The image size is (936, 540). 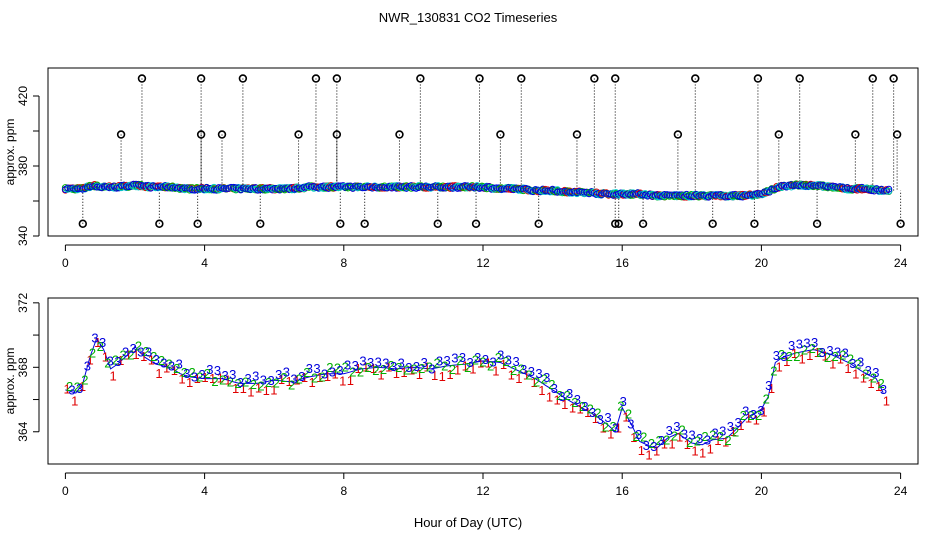 What do you see at coordinates (23, 166) in the screenshot?
I see `y-tick-label: 380` at bounding box center [23, 166].